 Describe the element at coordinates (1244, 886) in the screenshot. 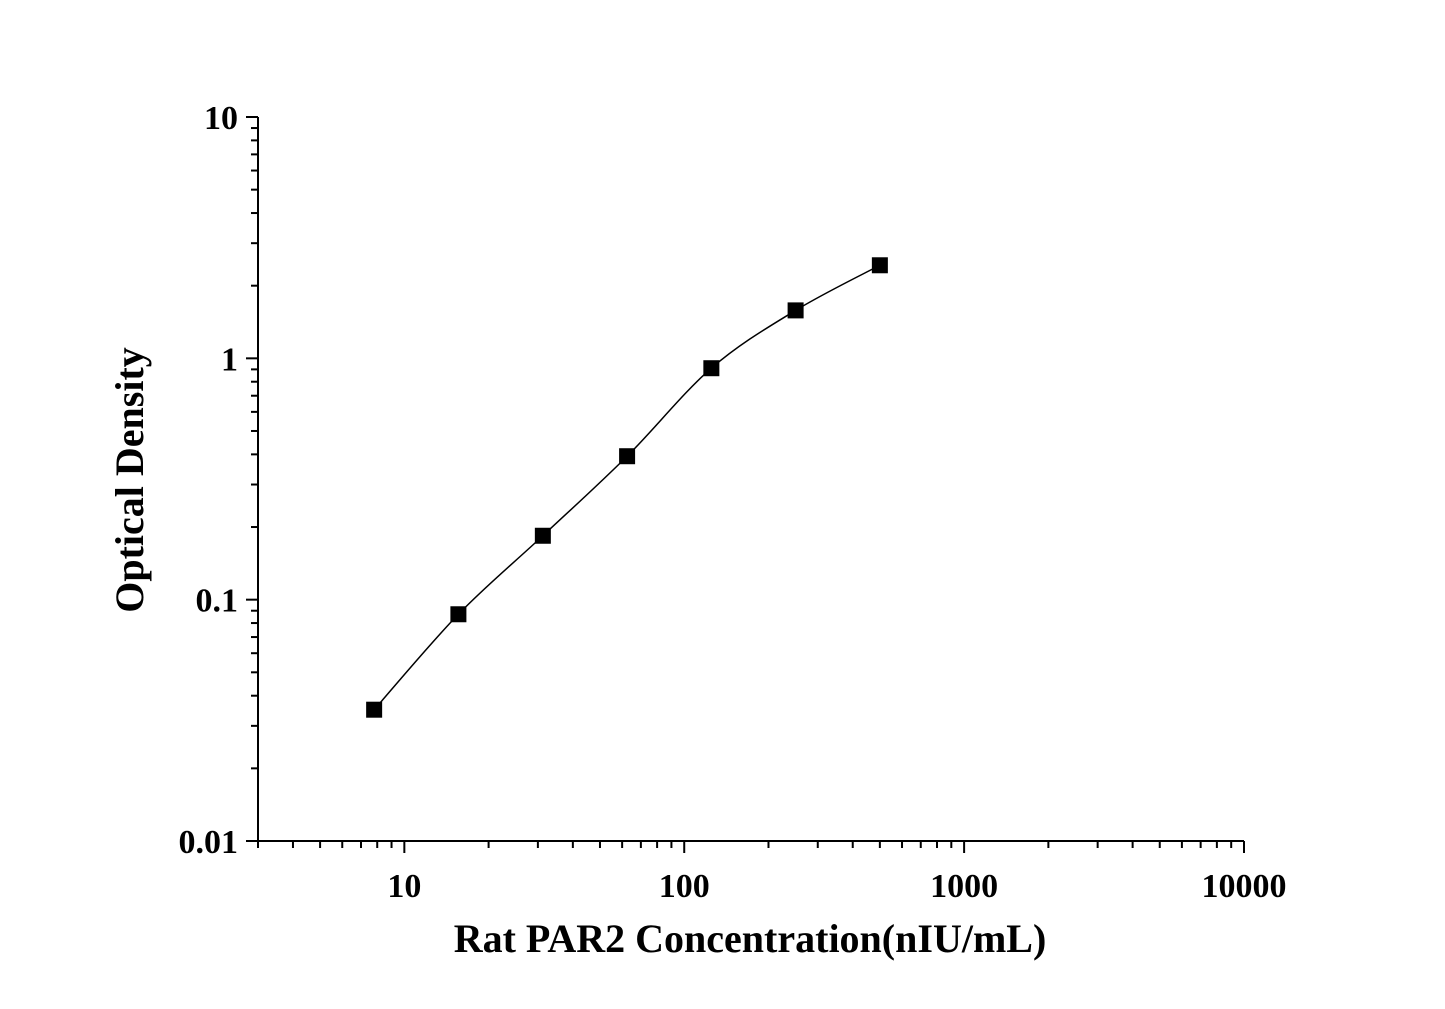

I see `x-tick-label: 10000` at that location.